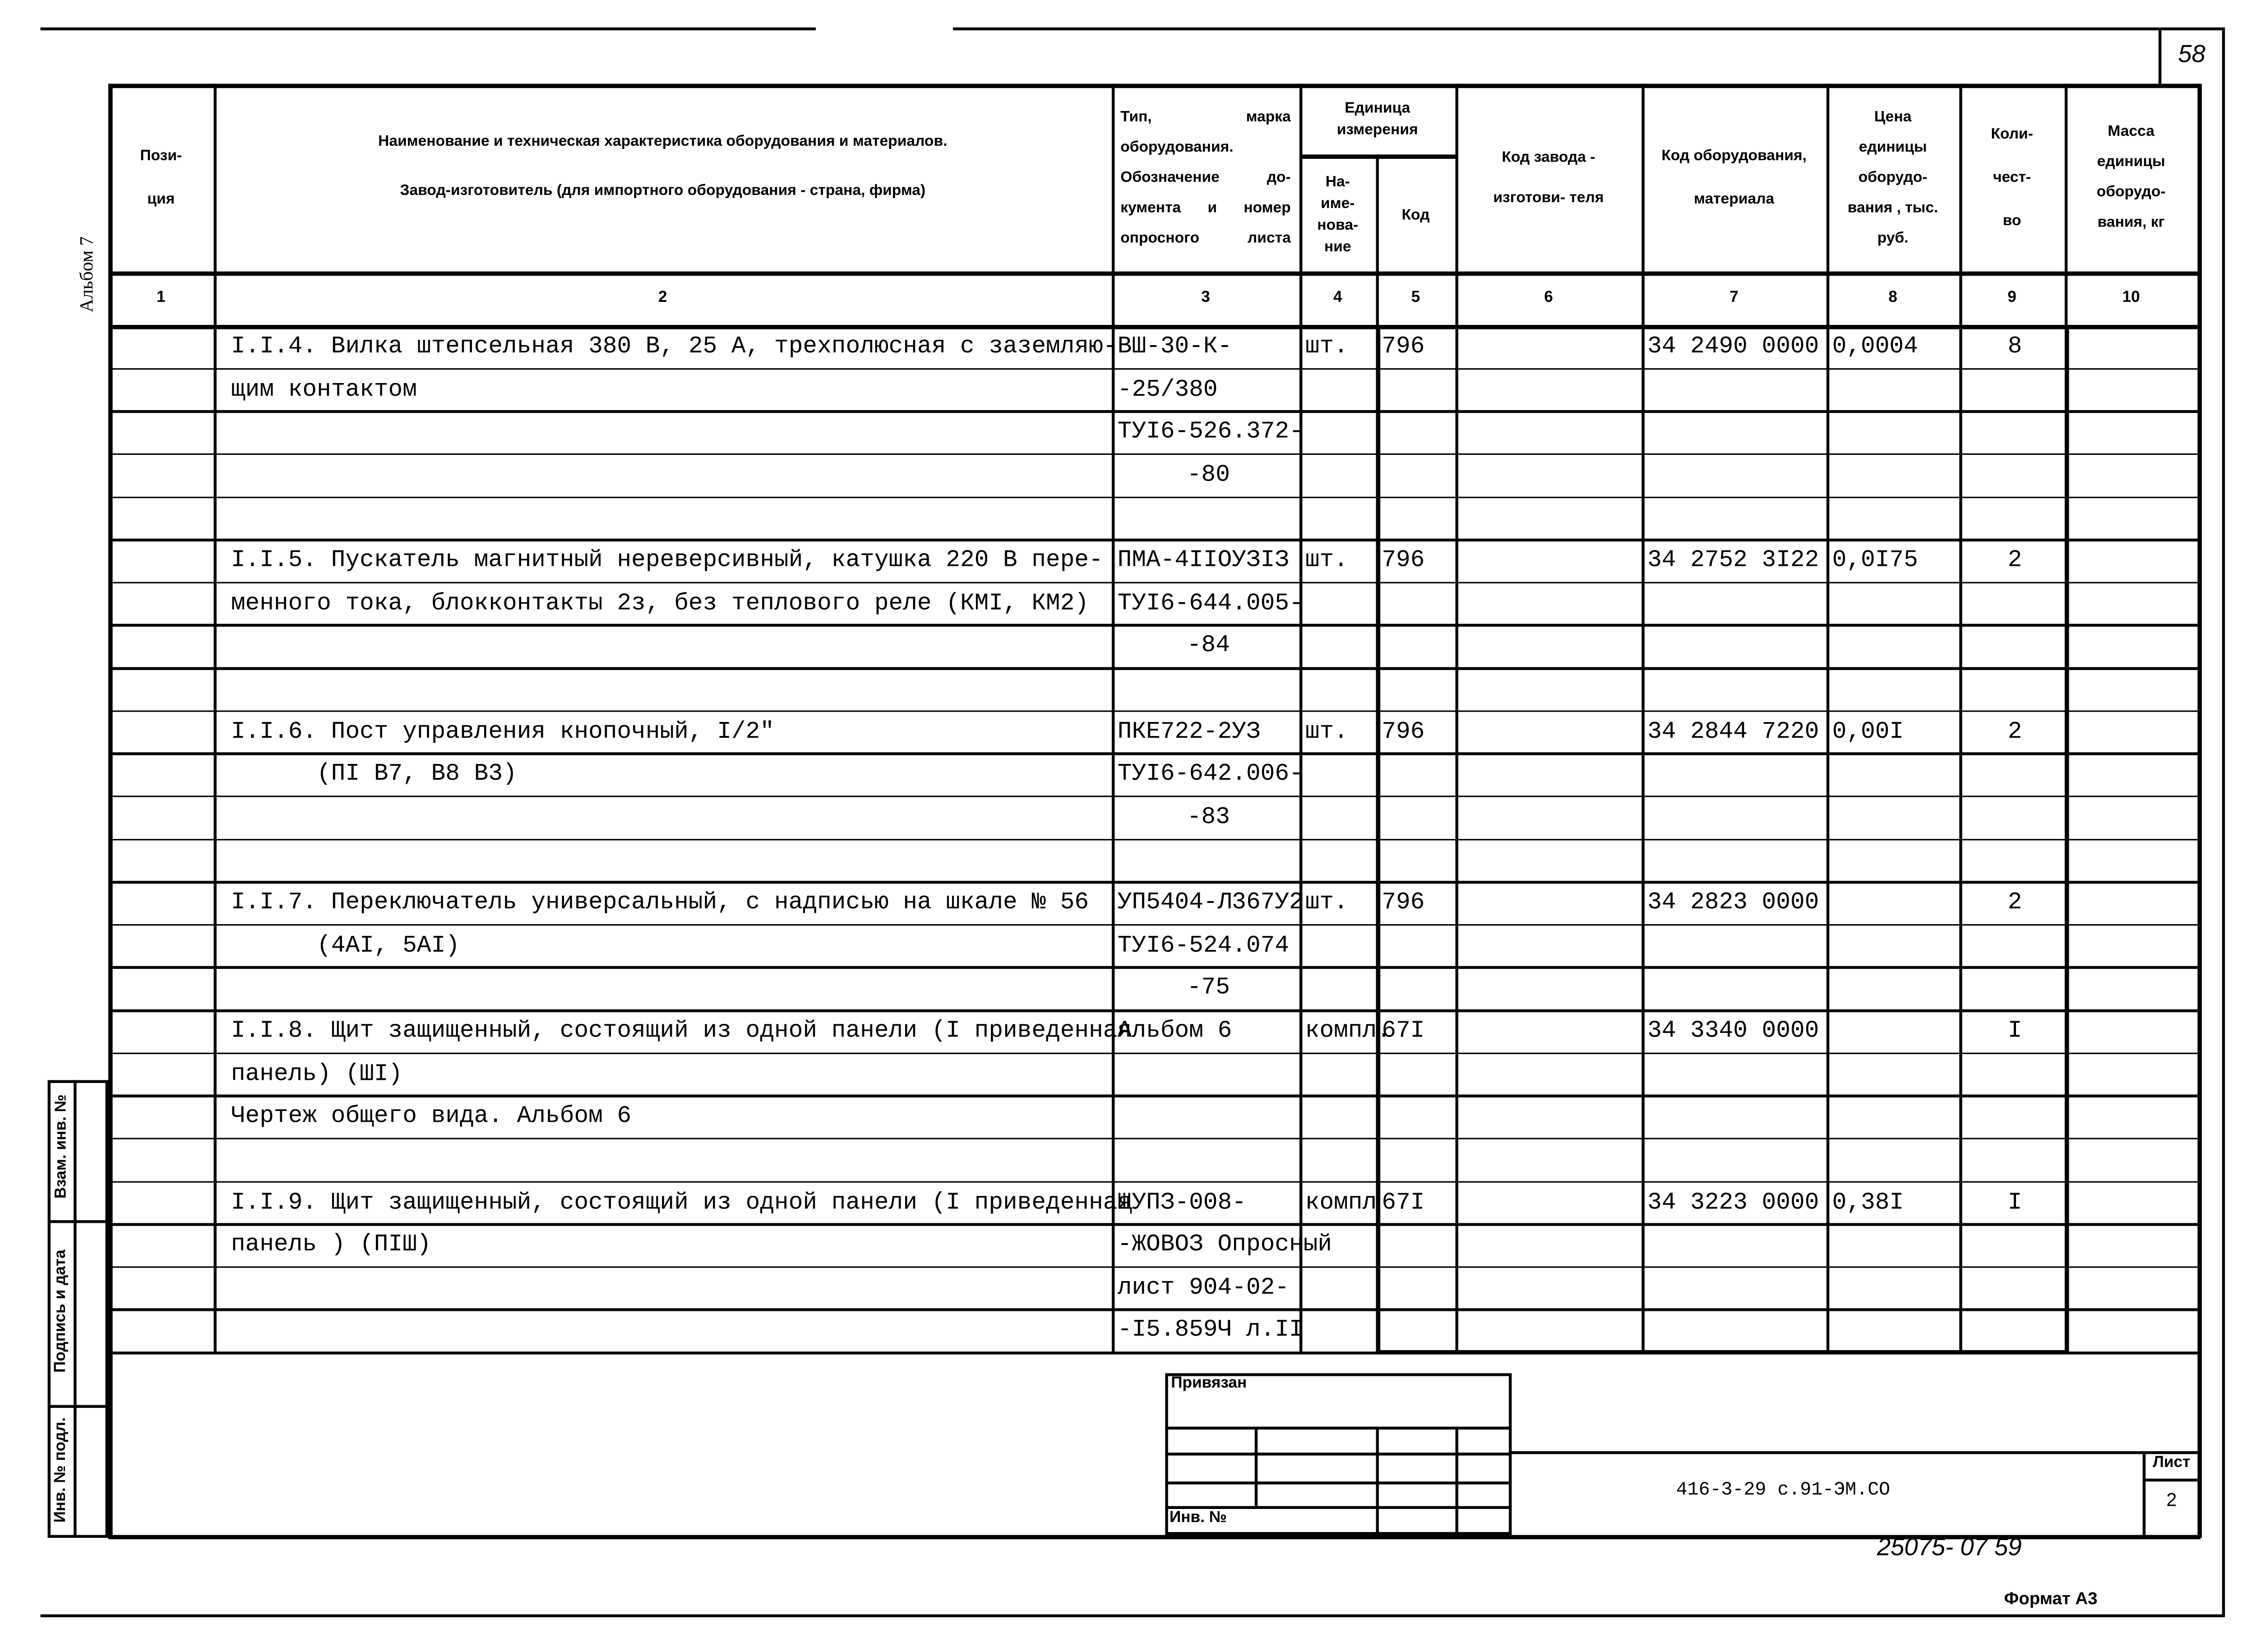  What do you see at coordinates (1132, 1615) in the screenshot?
I see `frame-bottom` at bounding box center [1132, 1615].